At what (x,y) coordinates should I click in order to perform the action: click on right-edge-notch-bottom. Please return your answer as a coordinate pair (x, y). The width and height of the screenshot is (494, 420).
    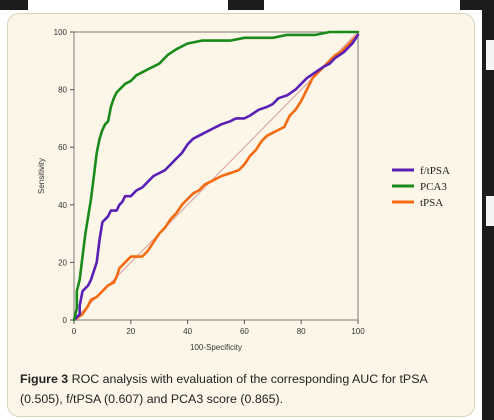
    Looking at the image, I should click on (490, 211).